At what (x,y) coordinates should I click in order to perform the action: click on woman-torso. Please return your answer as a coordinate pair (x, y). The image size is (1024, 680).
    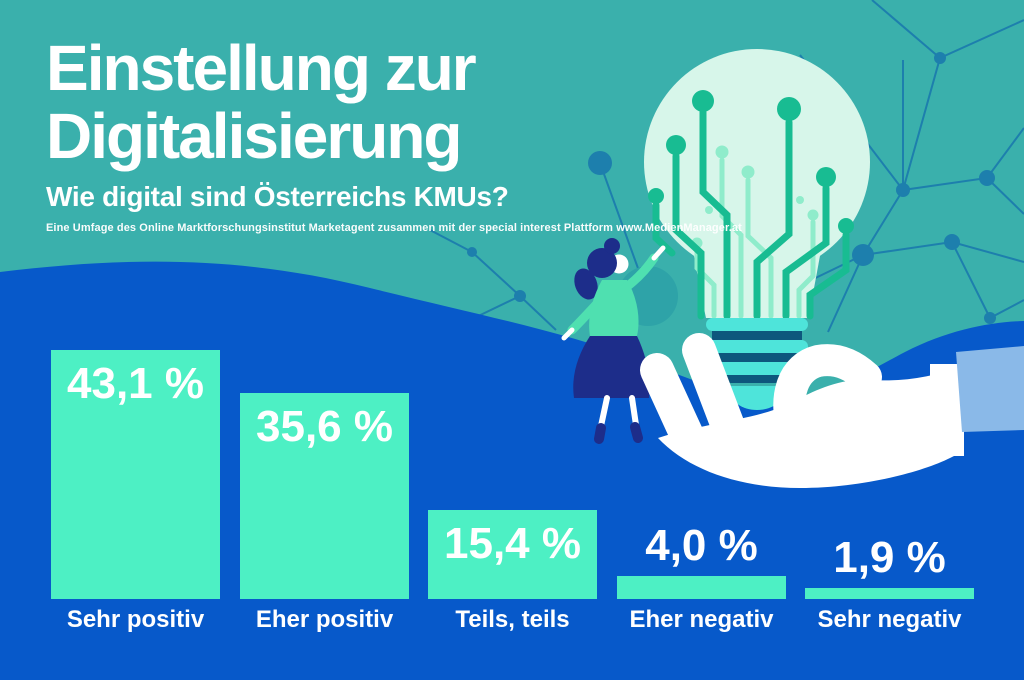
    Looking at the image, I should click on (614, 308).